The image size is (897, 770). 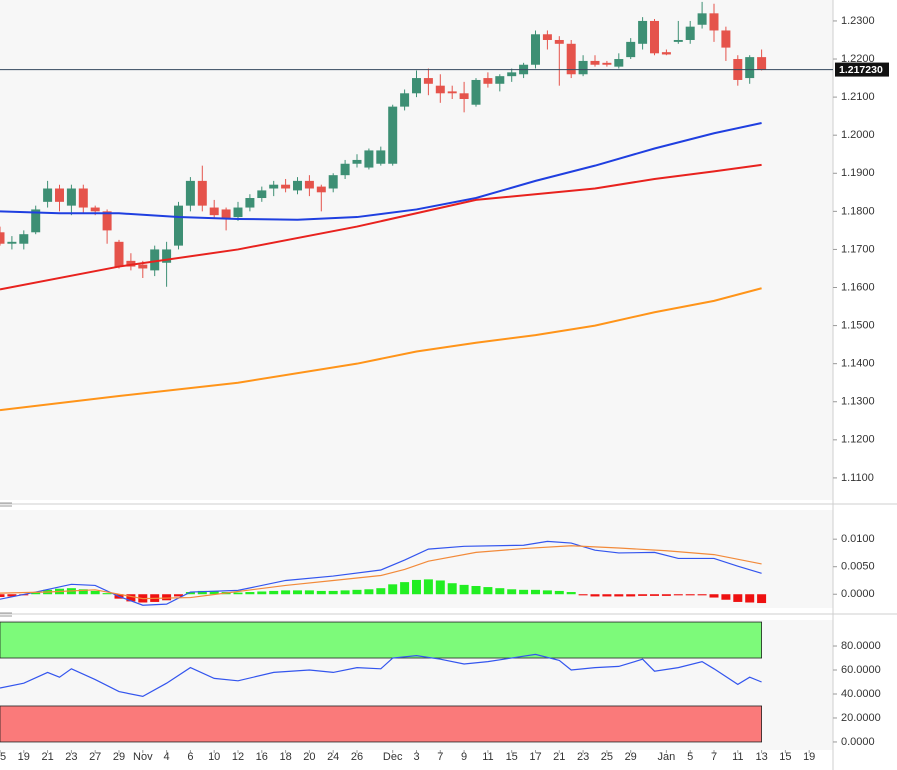 What do you see at coordinates (858, 567) in the screenshot?
I see `y-tick-label: 0.0050` at bounding box center [858, 567].